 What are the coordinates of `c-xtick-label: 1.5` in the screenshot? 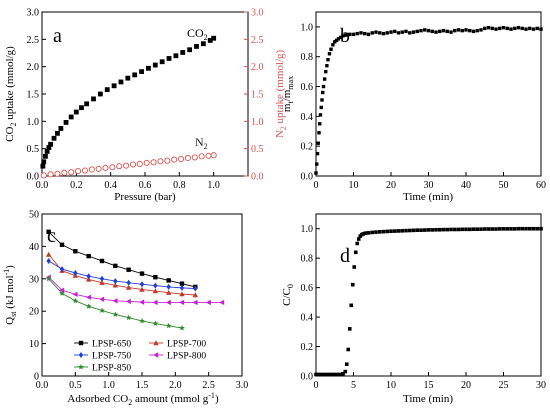 It's located at (142, 385).